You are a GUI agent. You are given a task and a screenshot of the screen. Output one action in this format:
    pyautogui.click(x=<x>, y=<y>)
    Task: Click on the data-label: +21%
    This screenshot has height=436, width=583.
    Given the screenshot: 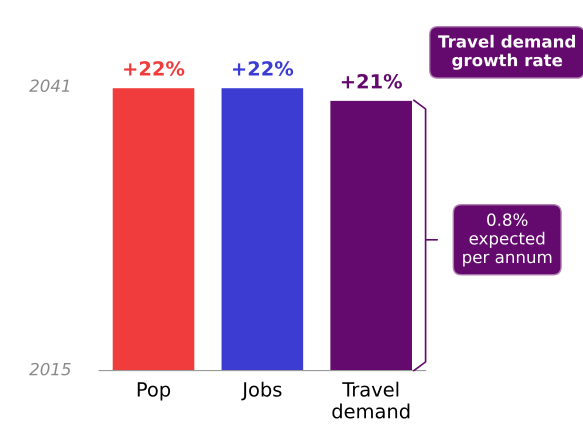 What is the action you would take?
    pyautogui.click(x=372, y=81)
    